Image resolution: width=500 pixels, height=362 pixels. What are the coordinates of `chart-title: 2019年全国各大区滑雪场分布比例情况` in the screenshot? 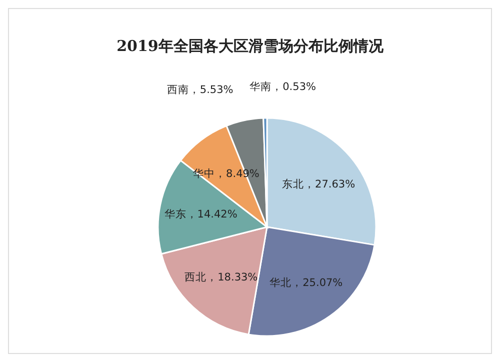 It's located at (250, 46).